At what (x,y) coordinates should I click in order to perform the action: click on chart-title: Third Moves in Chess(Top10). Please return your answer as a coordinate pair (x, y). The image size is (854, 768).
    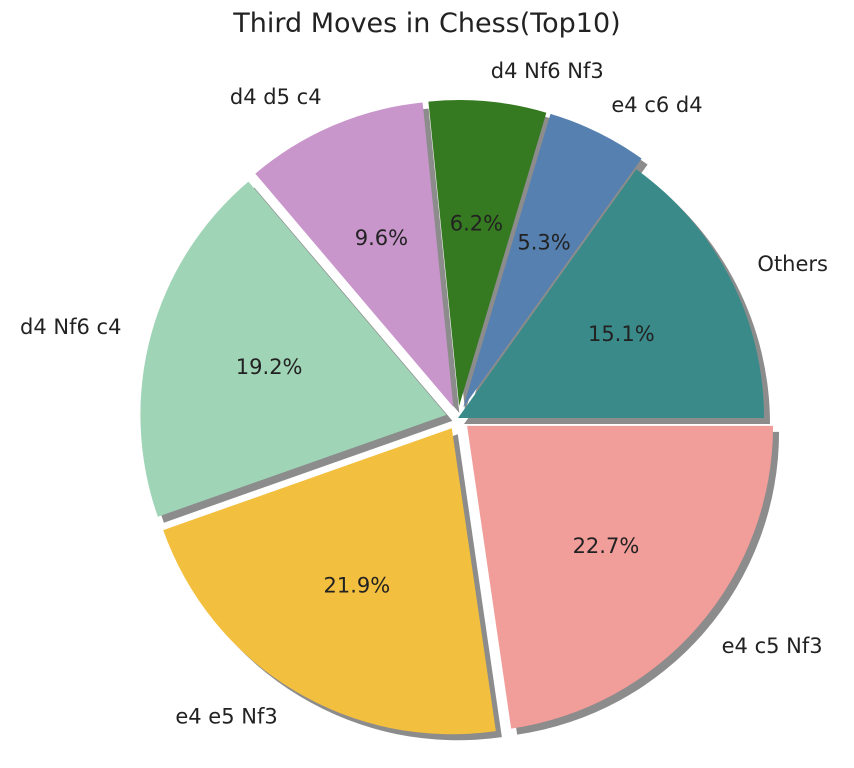
    Looking at the image, I should click on (427, 23).